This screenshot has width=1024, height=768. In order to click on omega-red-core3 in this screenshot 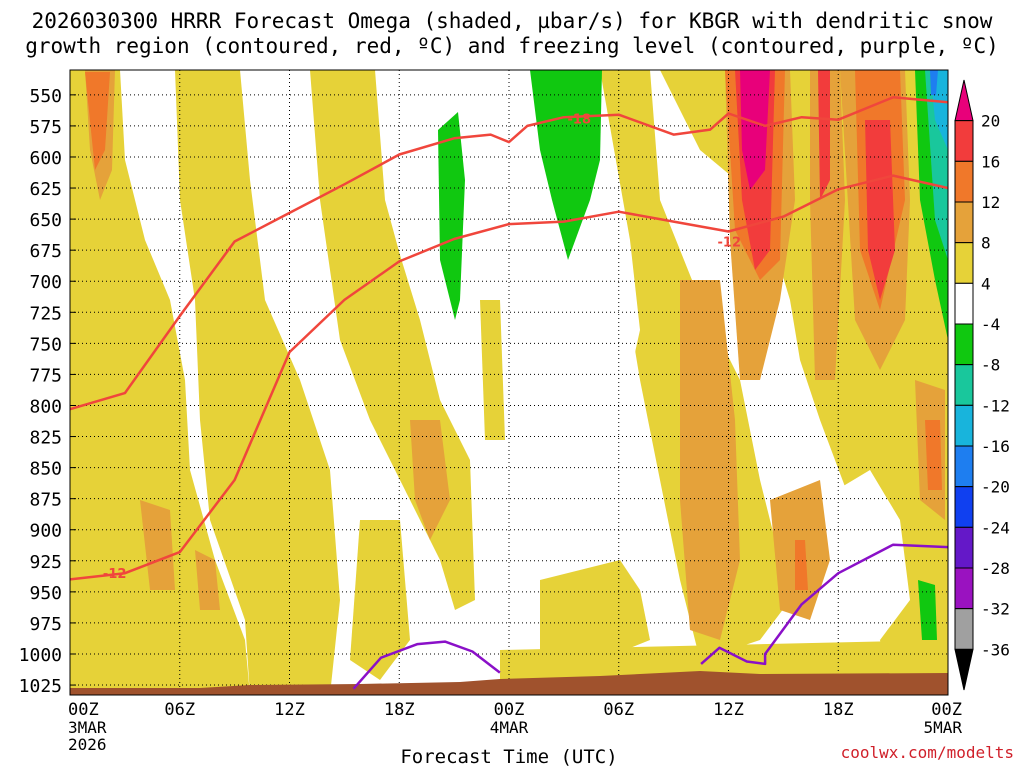, I will do `click(824, 135)`.